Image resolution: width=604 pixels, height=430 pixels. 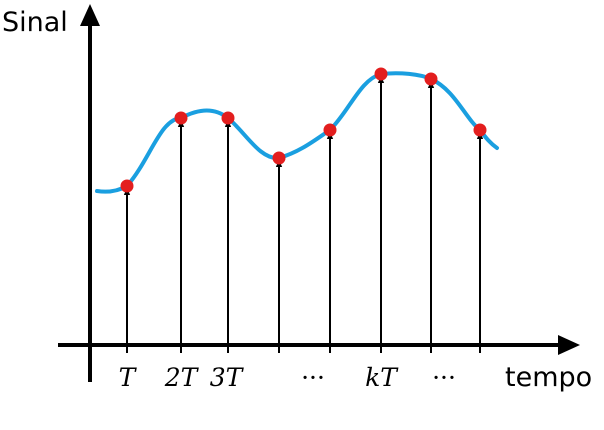 I want to click on tick-label: 2T, so click(x=182, y=377).